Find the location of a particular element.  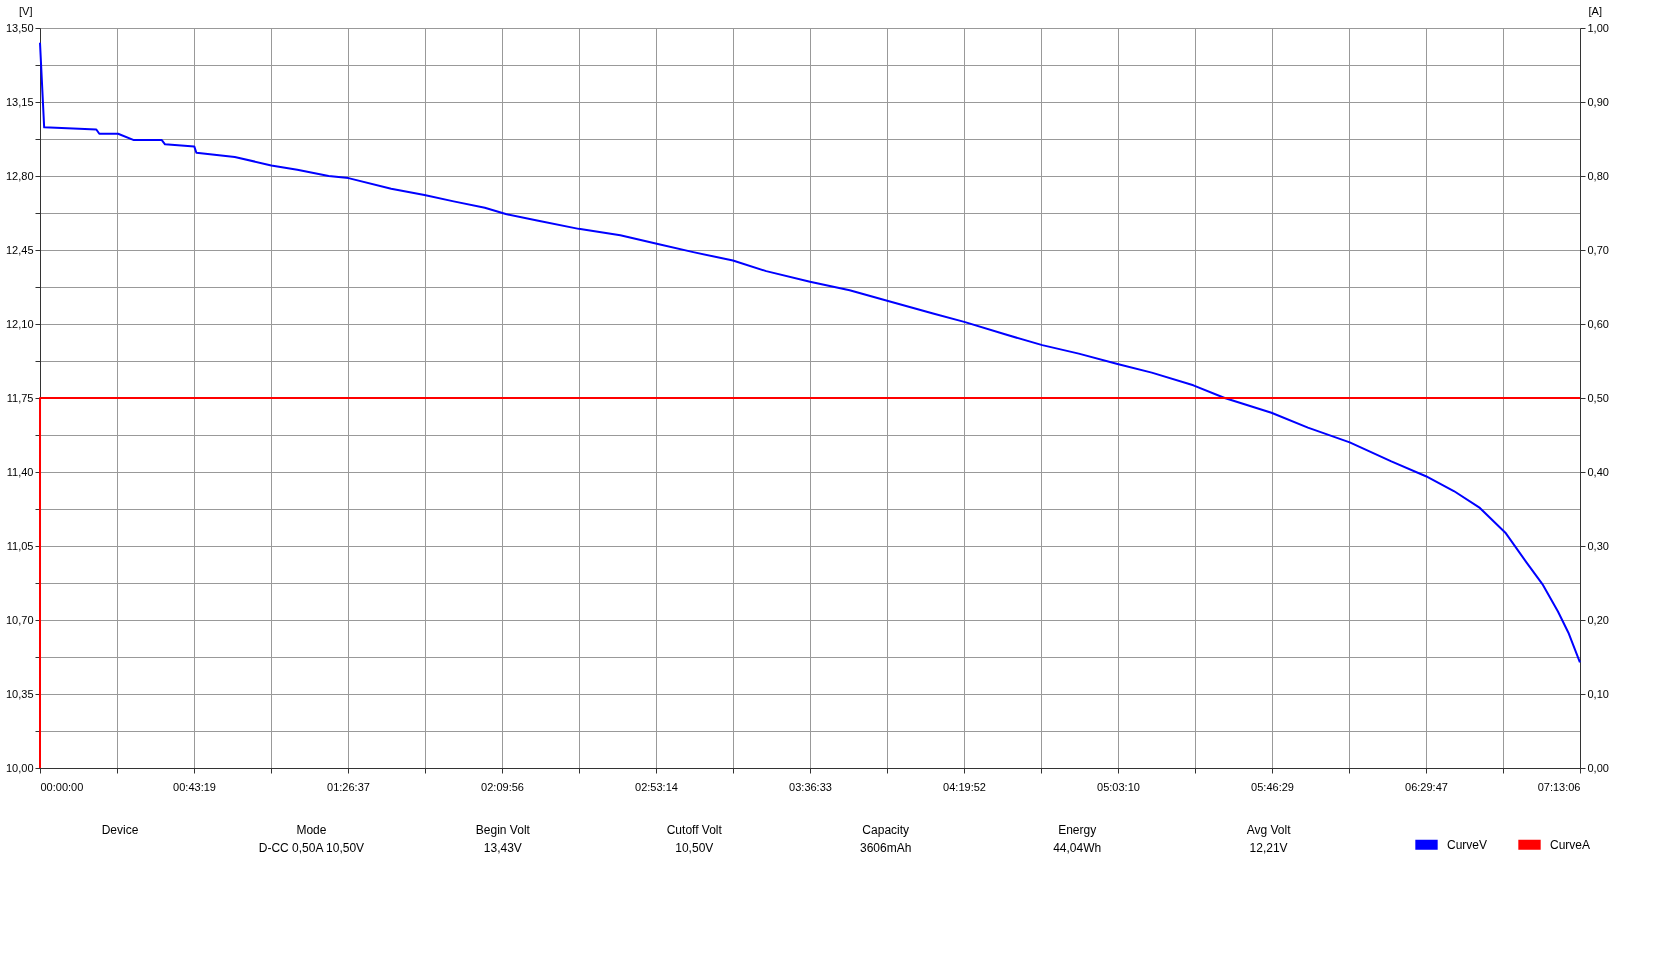

x-tick-label: 05:46:29 is located at coordinates (1272, 786).